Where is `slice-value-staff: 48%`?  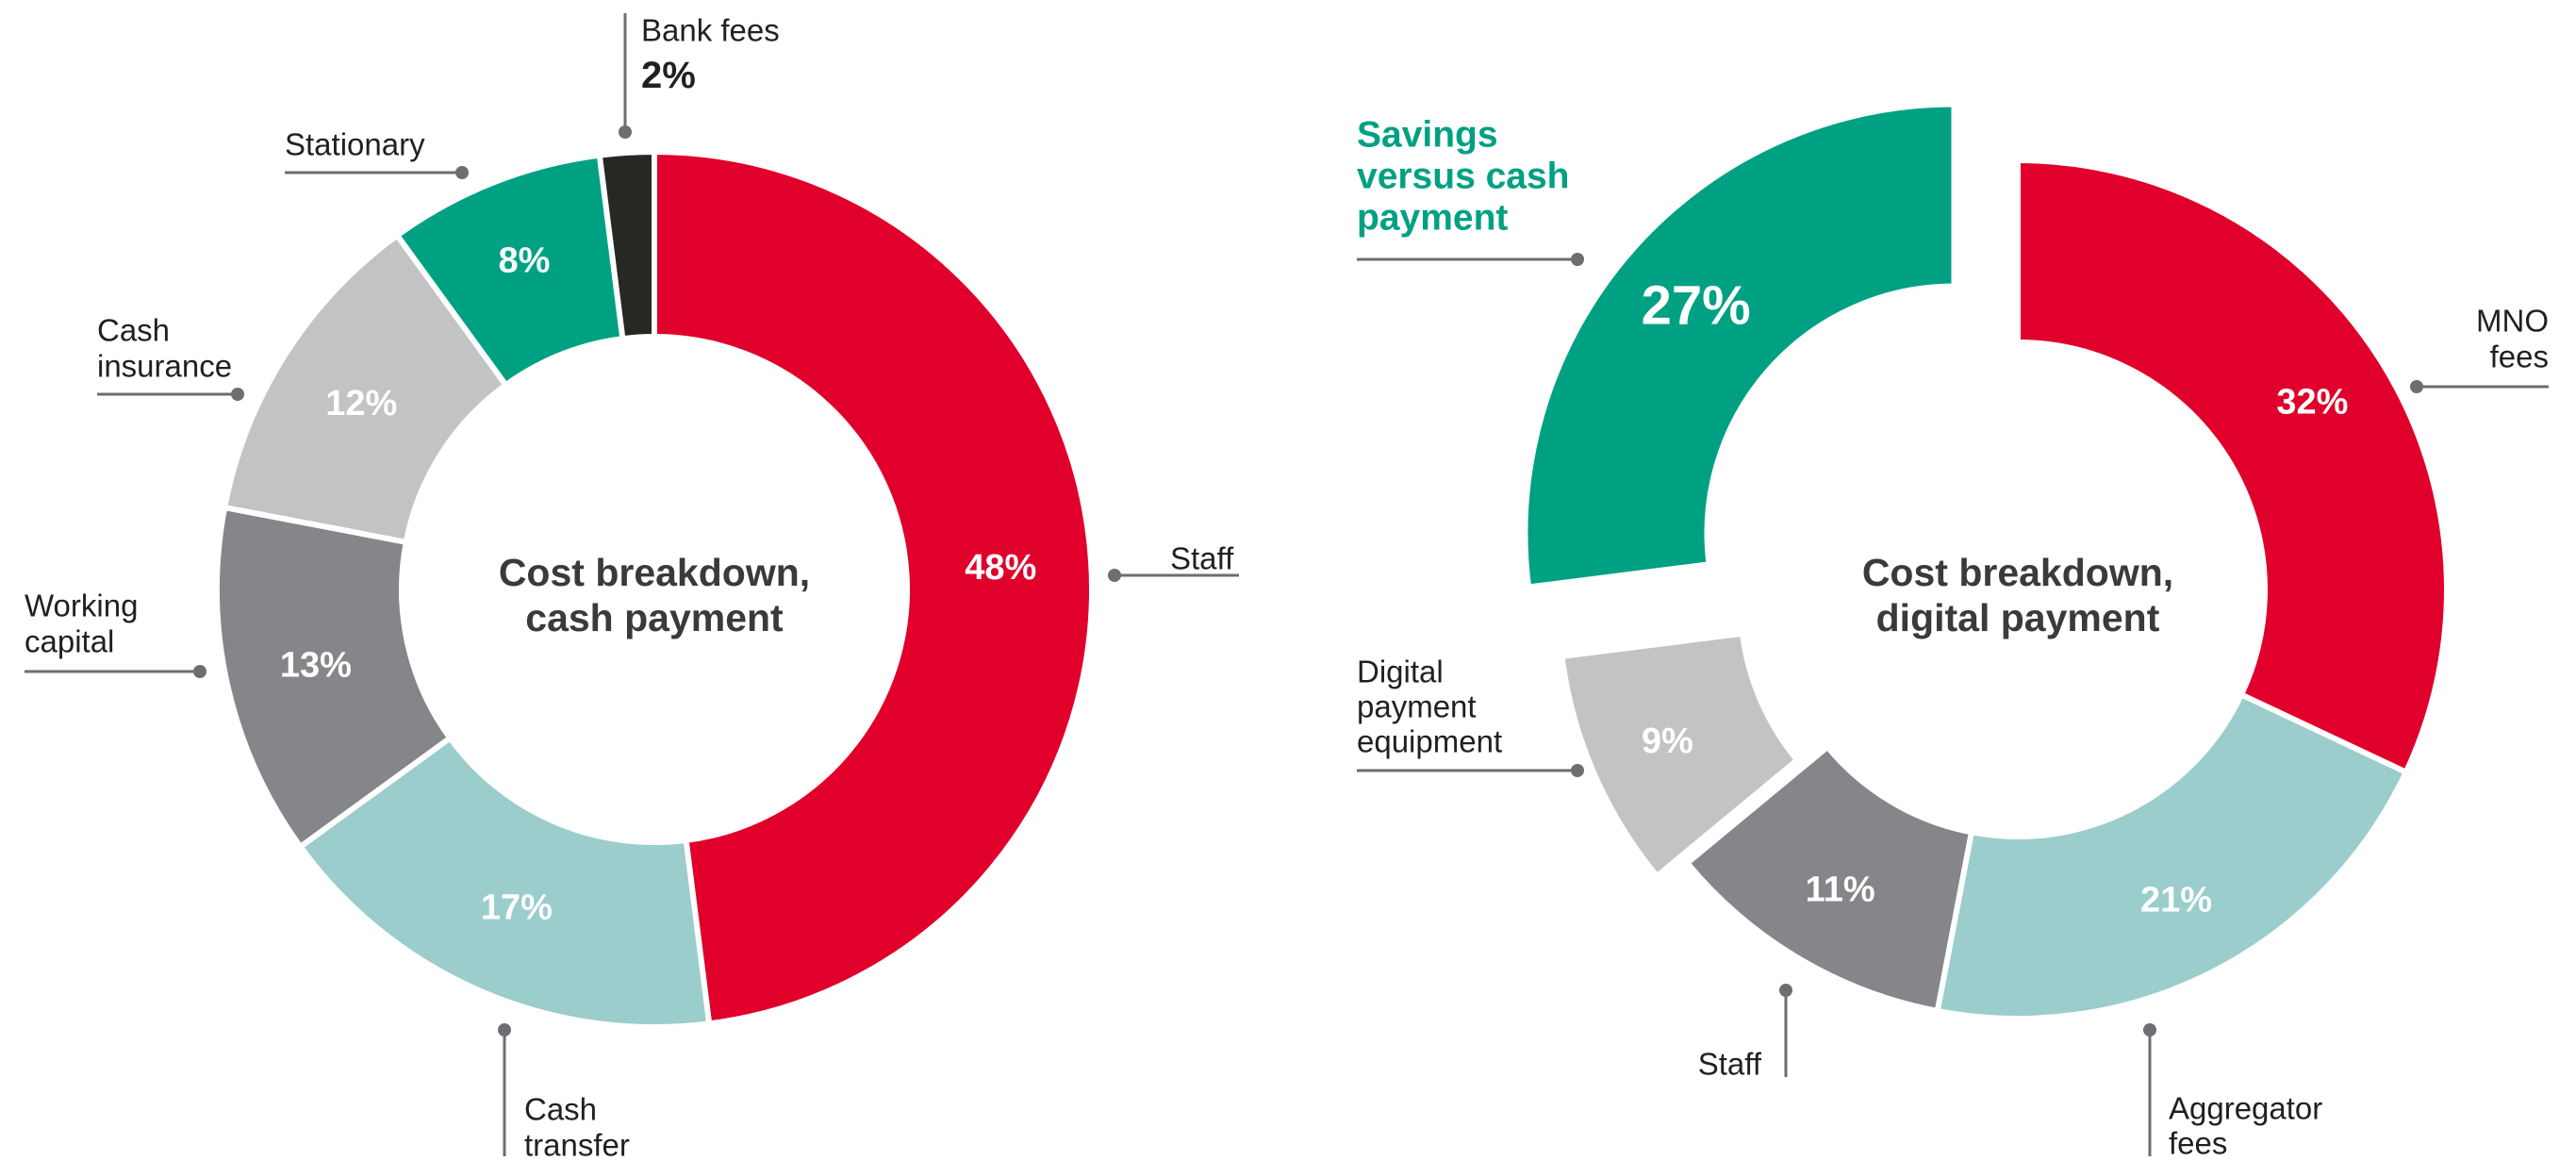
slice-value-staff: 48% is located at coordinates (1000, 568).